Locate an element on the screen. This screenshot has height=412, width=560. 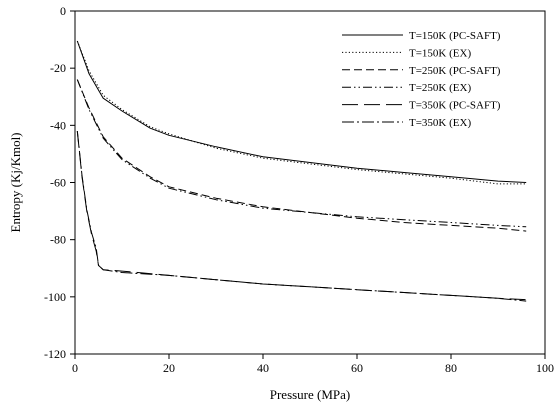
legend-label: T=250K (PC-SAFT) is located at coordinates (455, 71).